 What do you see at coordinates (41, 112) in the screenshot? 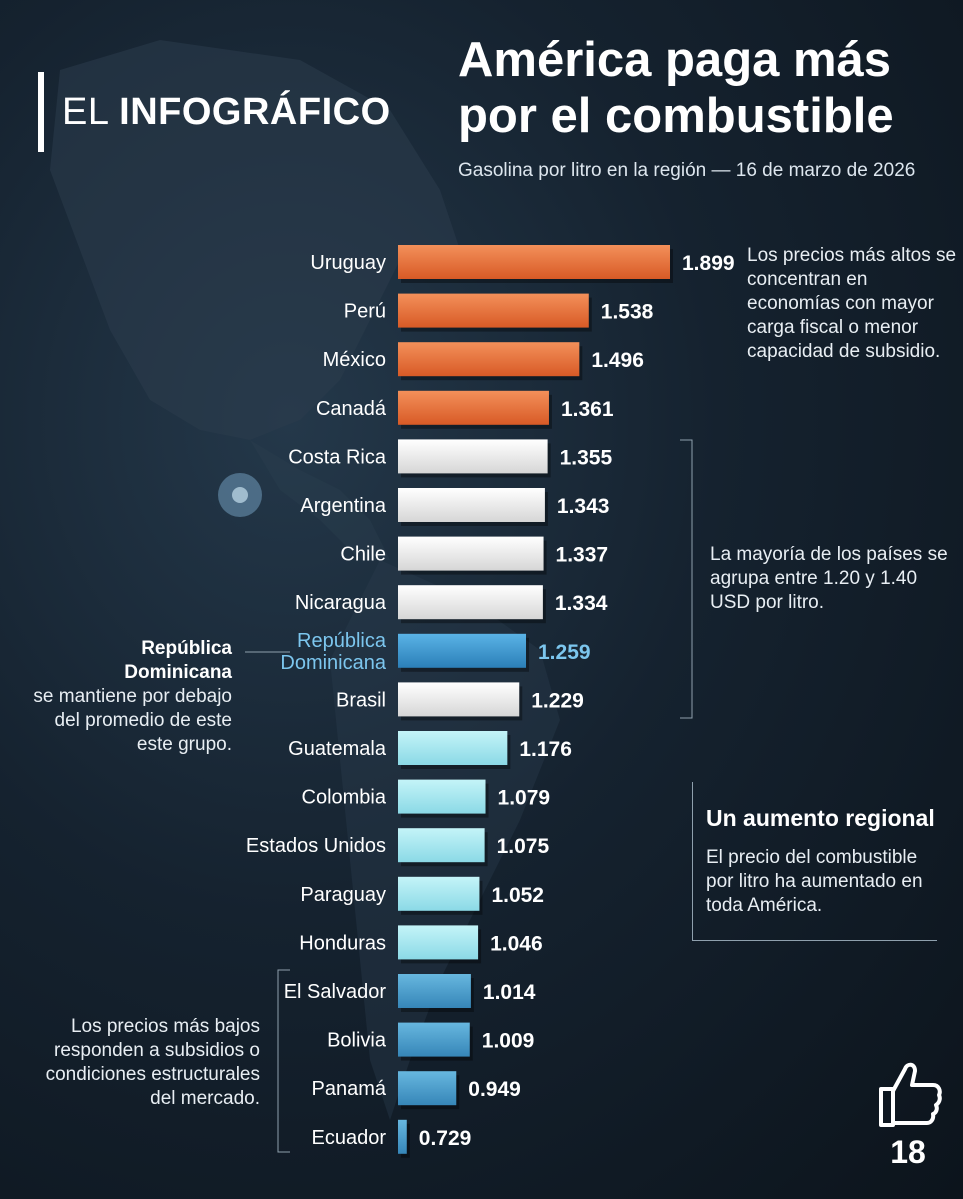
I see `brand-bar` at bounding box center [41, 112].